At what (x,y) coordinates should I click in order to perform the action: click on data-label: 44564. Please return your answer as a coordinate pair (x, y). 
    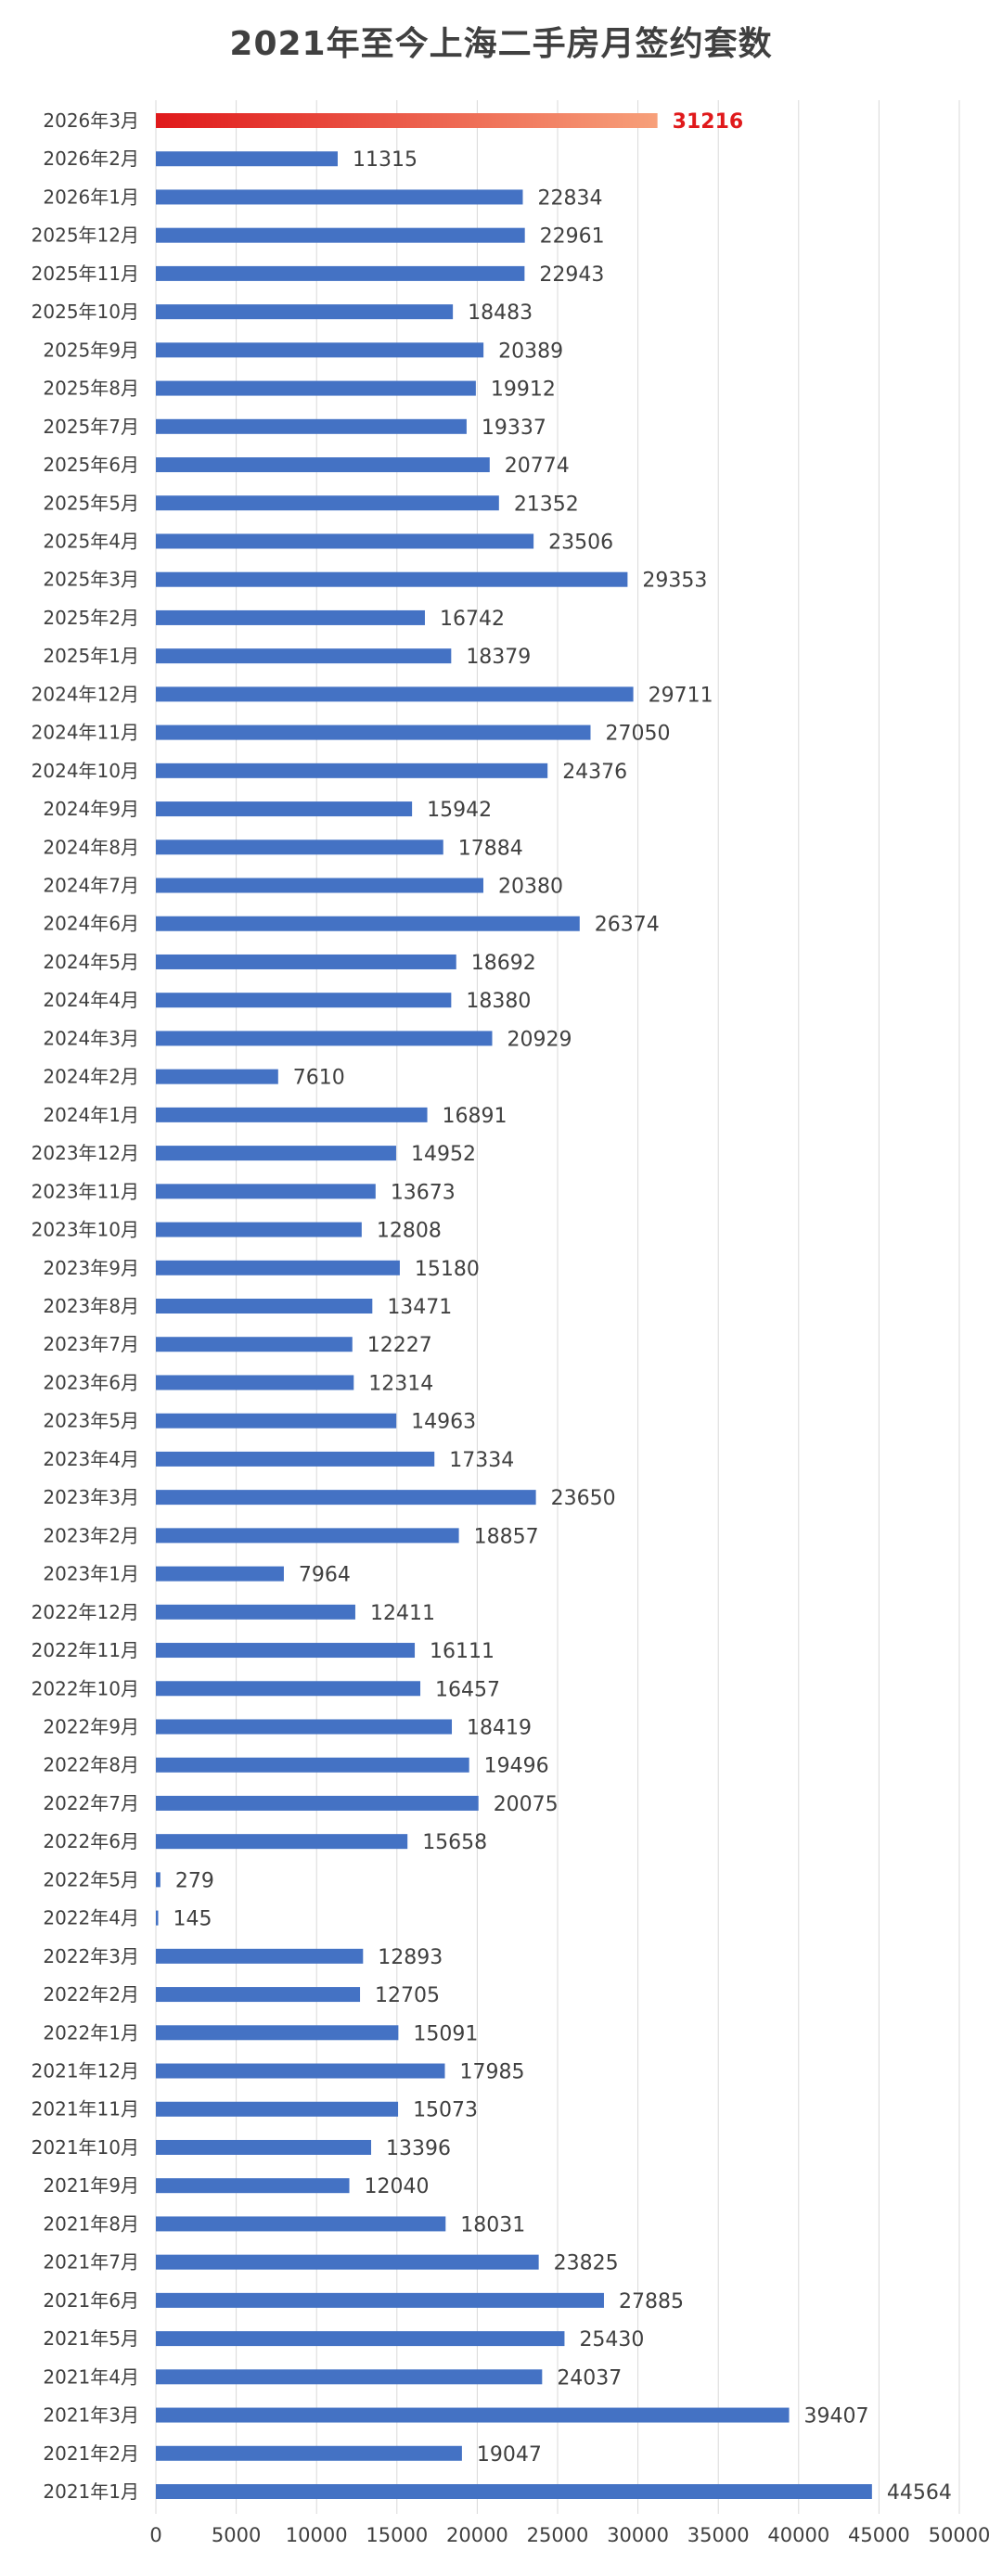
    Looking at the image, I should click on (919, 2493).